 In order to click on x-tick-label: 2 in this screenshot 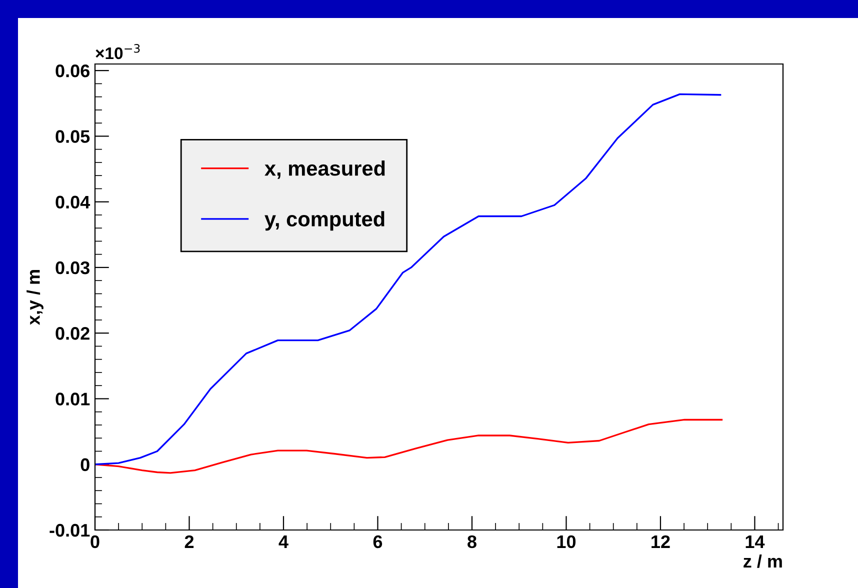, I will do `click(189, 541)`.